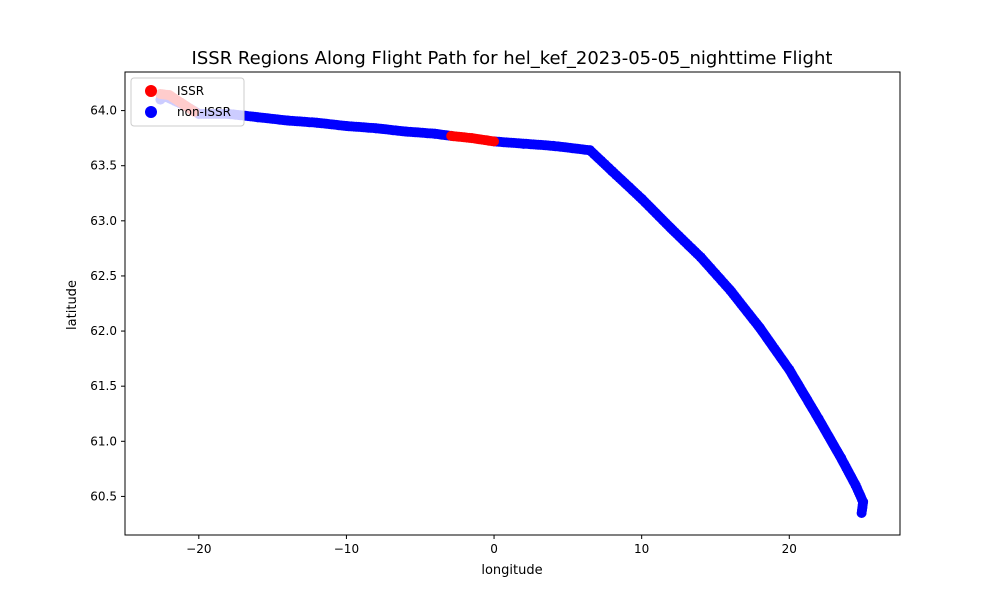 The image size is (1000, 600). Describe the element at coordinates (789, 549) in the screenshot. I see `x-tick-label: 20` at that location.